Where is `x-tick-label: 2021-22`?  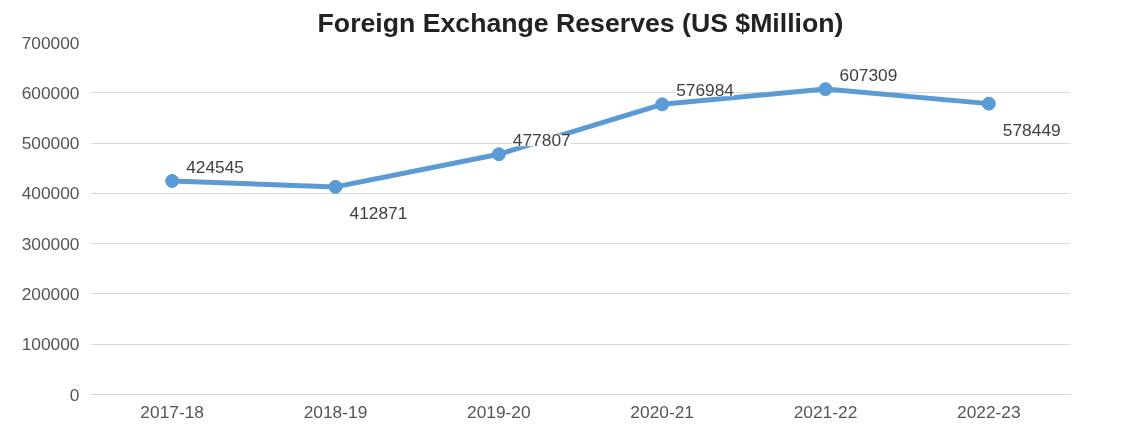
x-tick-label: 2021-22 is located at coordinates (825, 411).